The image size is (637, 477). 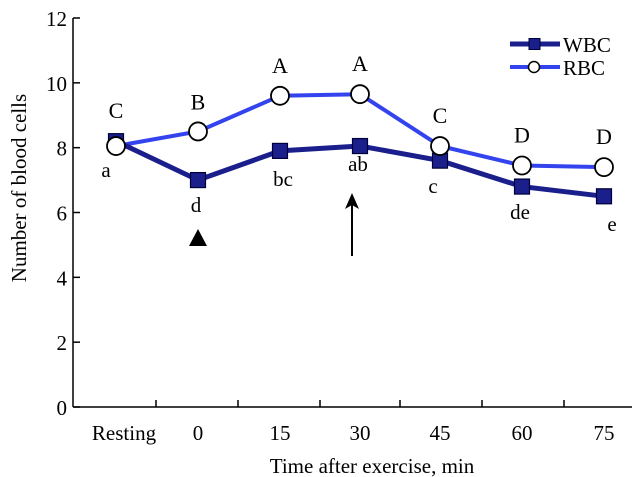 What do you see at coordinates (604, 433) in the screenshot?
I see `x-tick-label: 75` at bounding box center [604, 433].